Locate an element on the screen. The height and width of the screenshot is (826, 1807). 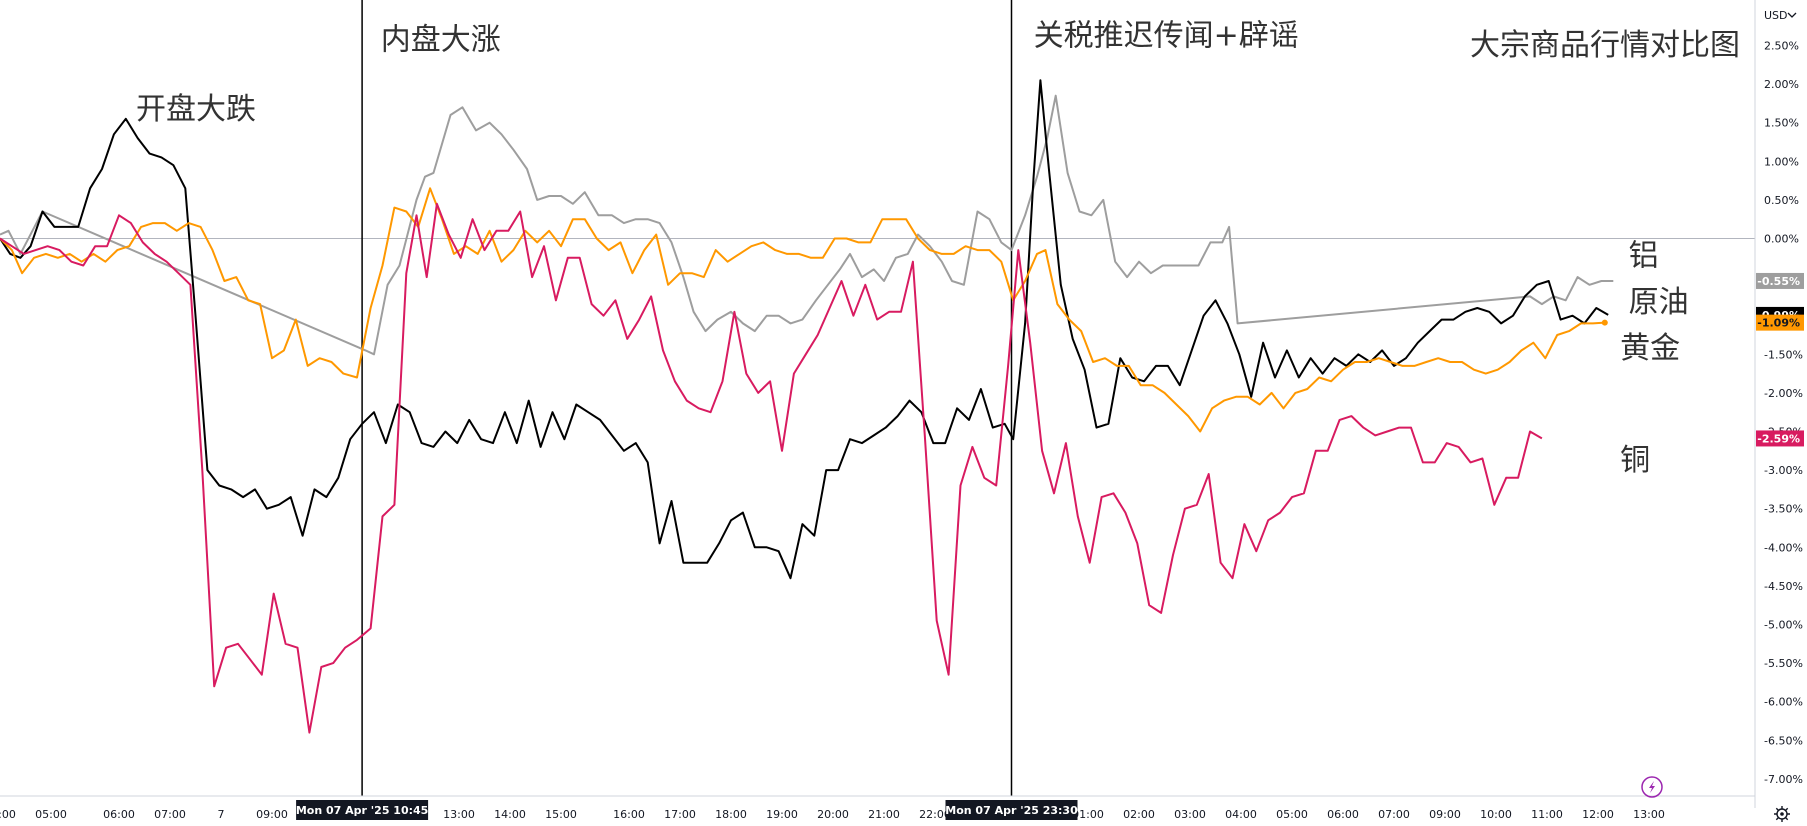
y-tick-label: -5.50% is located at coordinates (1783, 663).